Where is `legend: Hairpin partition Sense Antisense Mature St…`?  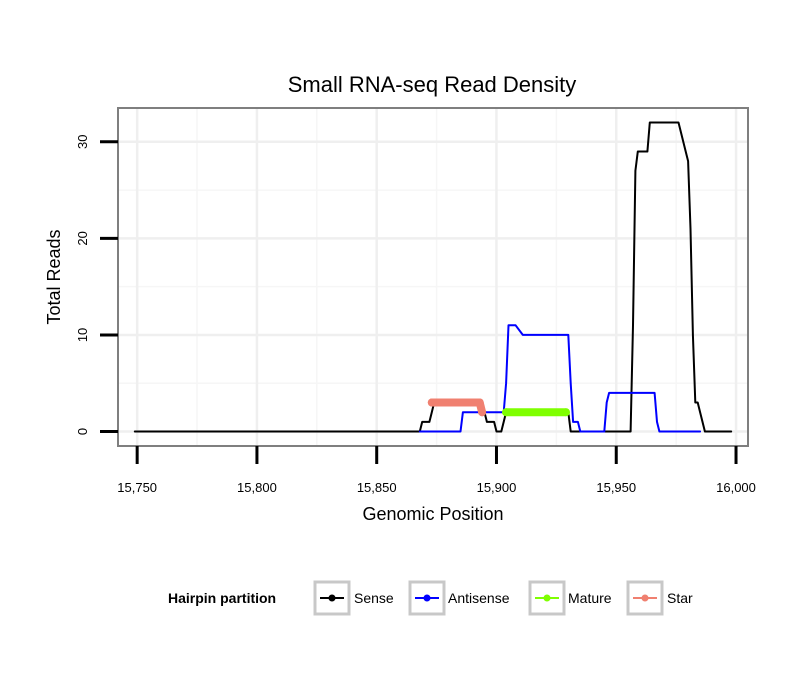
legend: Hairpin partition Sense Antisense Mature St… is located at coordinates (430, 598).